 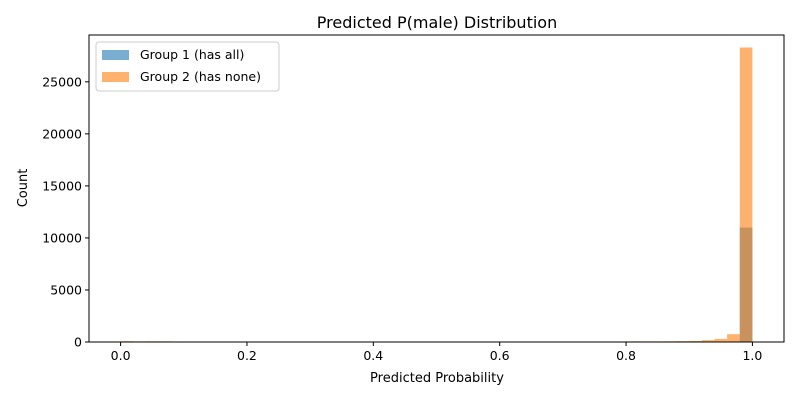 I want to click on legend: Group 1 (has all) Group 2 (has none), so click(x=187, y=66).